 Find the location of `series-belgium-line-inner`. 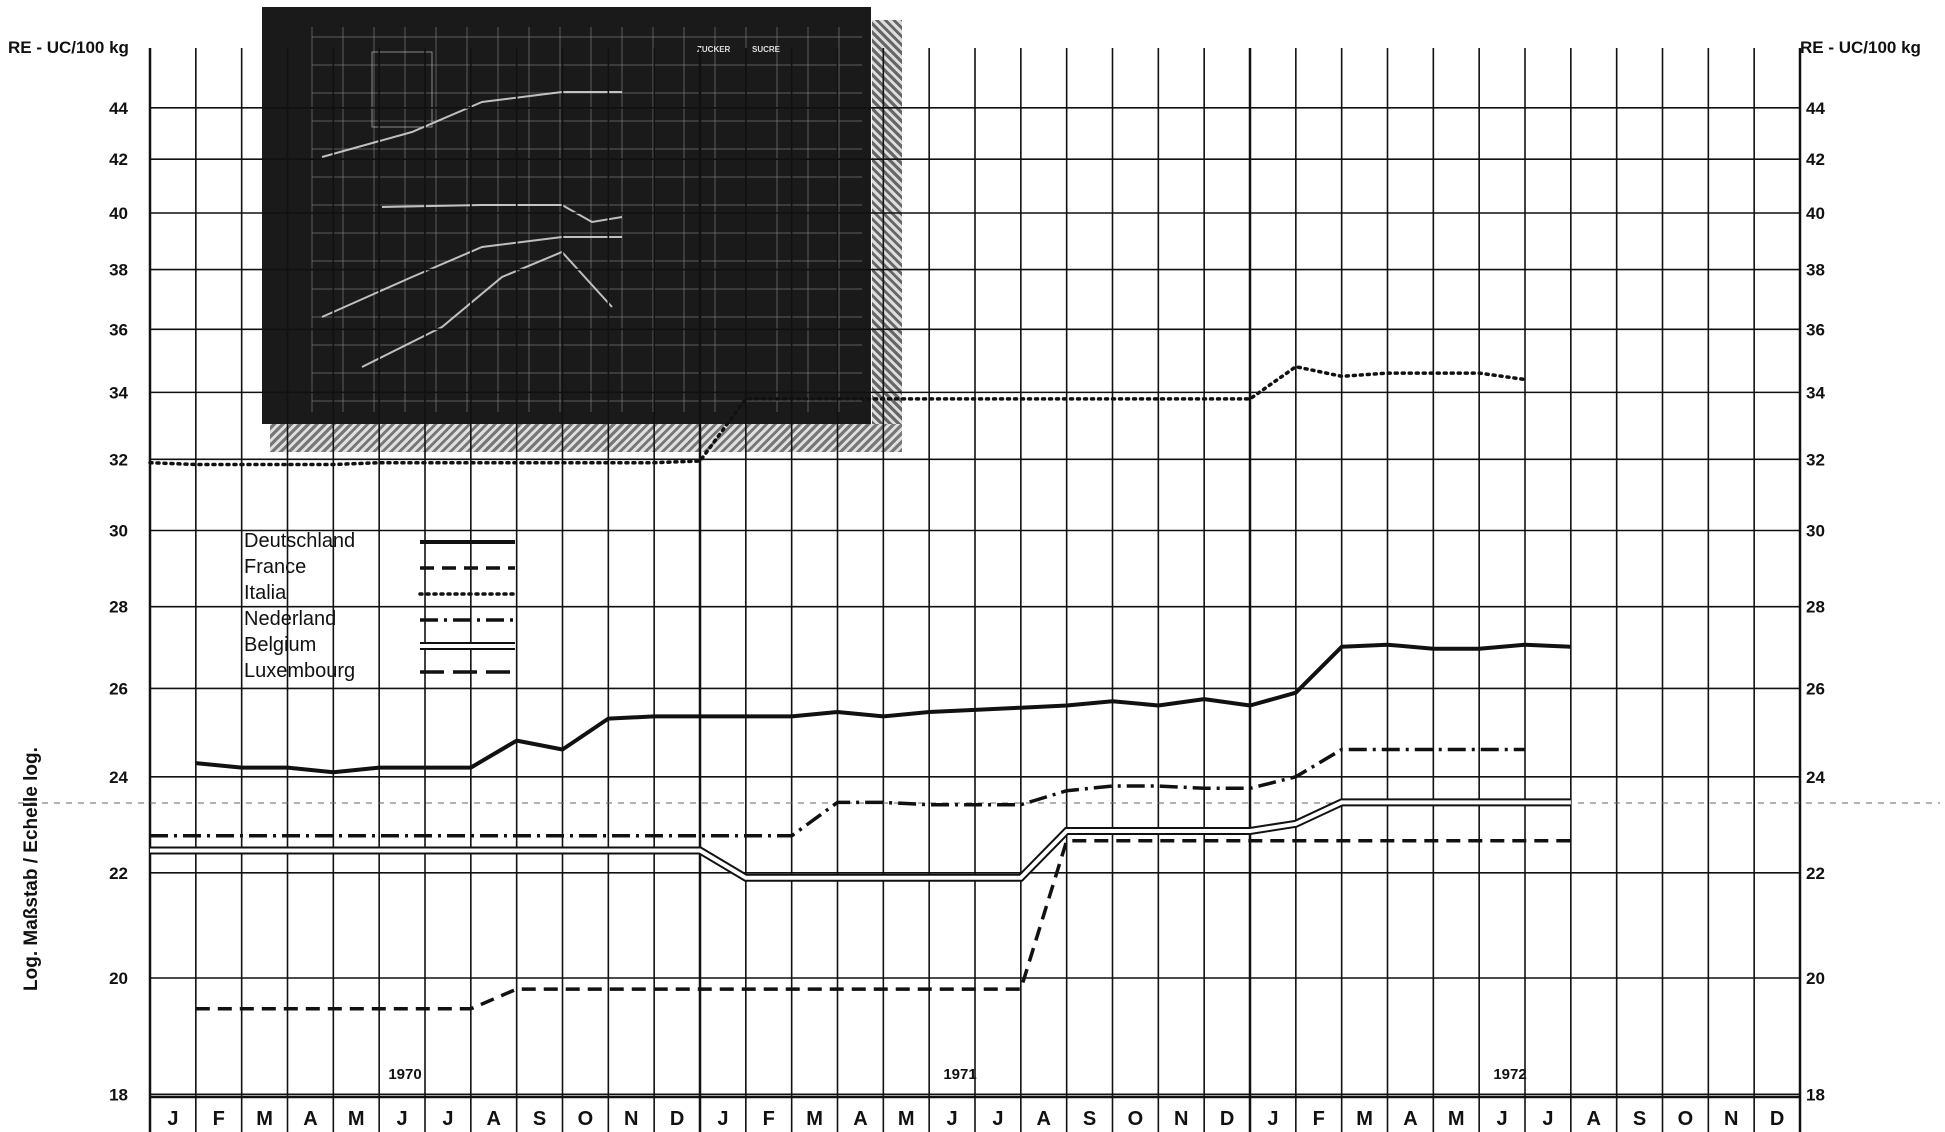

series-belgium-line-inner is located at coordinates (860, 840).